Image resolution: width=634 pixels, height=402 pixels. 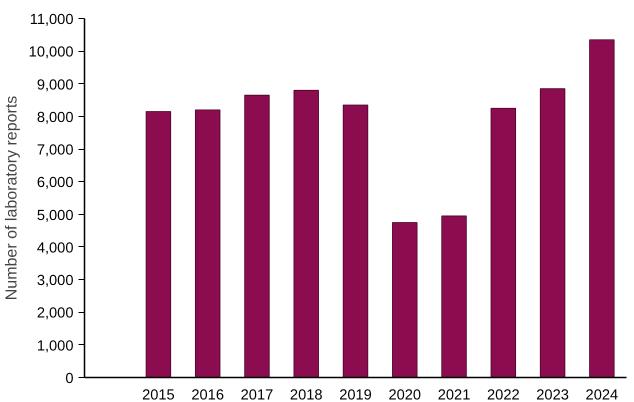 What do you see at coordinates (55, 216) in the screenshot?
I see `y-tick-label: 5,000` at bounding box center [55, 216].